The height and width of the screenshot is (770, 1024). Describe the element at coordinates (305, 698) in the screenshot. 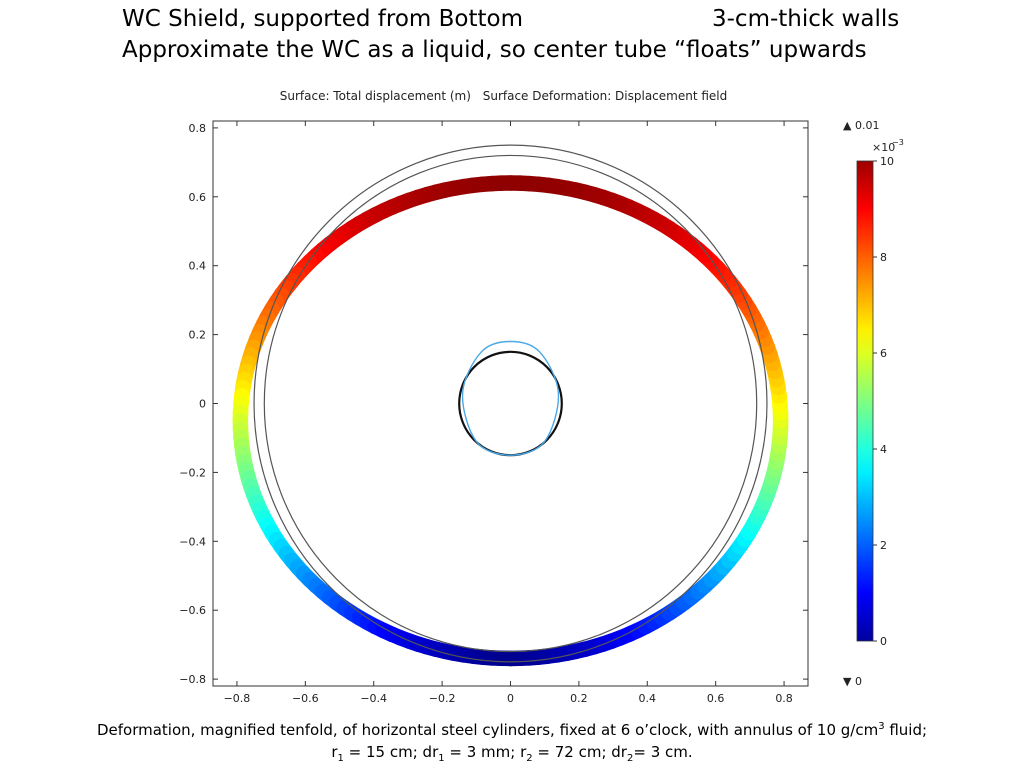

I see `x-tick-label: −0.6` at that location.